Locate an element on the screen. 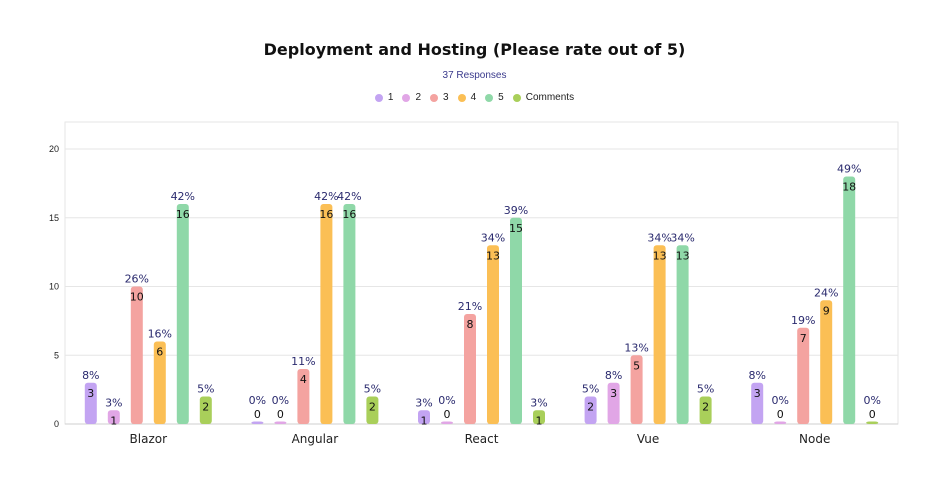  data-label-value: 18 is located at coordinates (849, 187).